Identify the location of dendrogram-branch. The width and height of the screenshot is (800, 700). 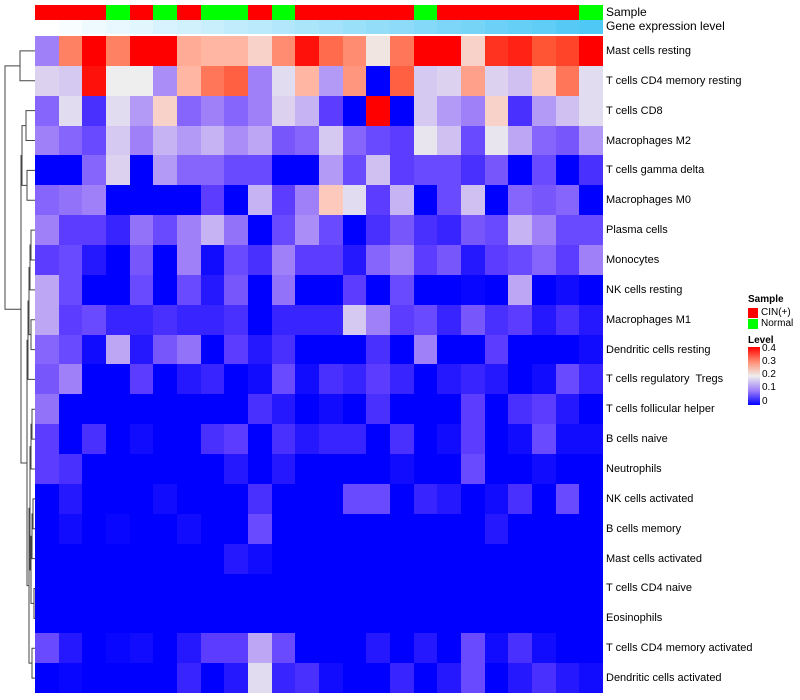
(30, 126).